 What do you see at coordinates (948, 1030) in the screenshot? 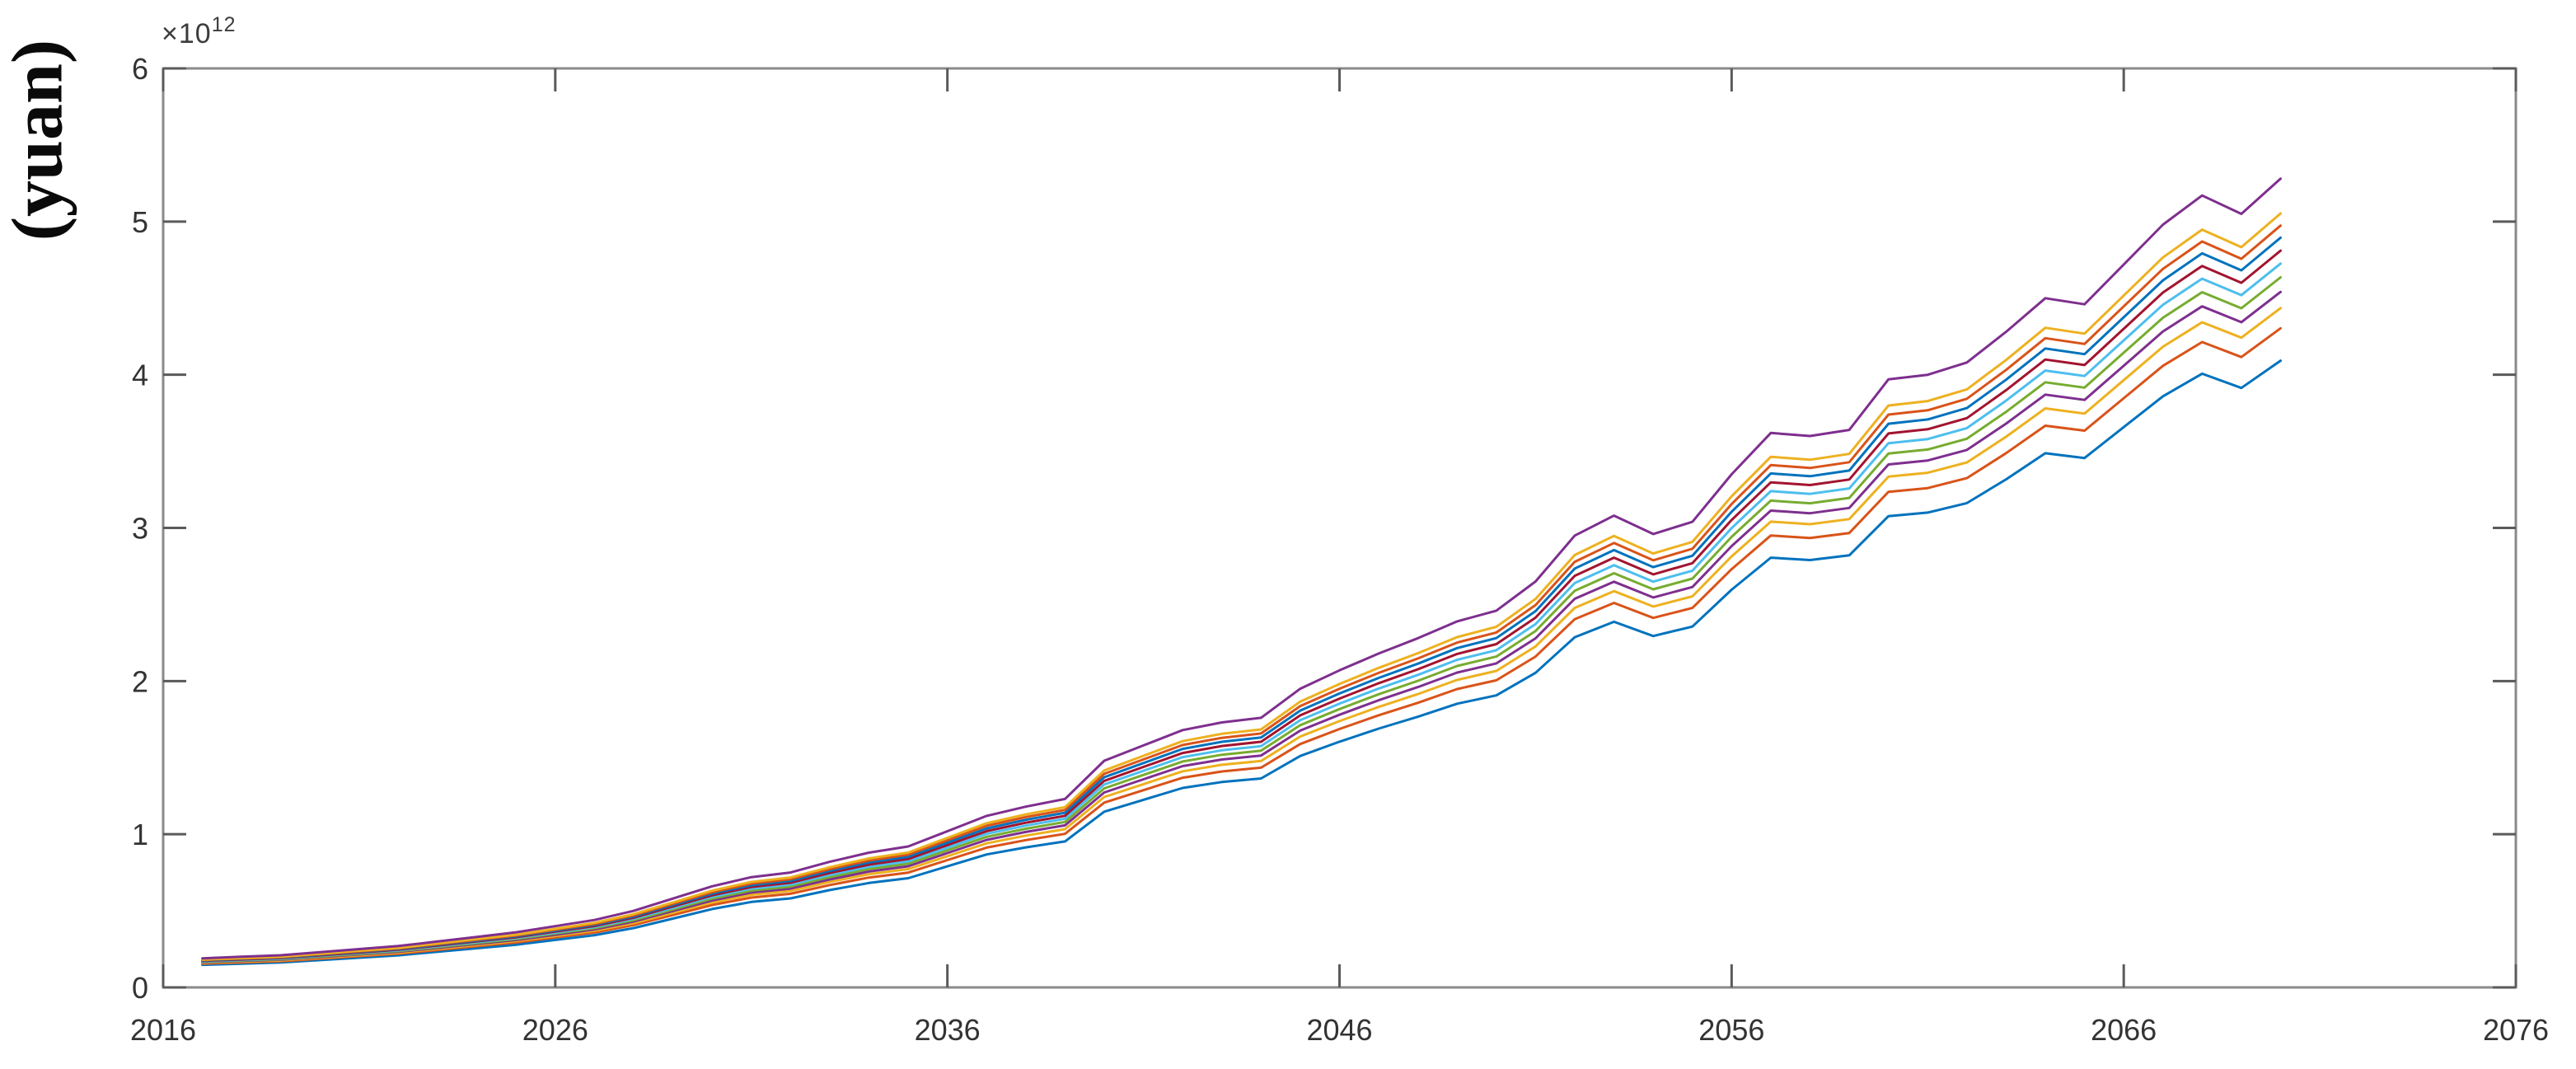
I see `x-tick-label: 2036` at bounding box center [948, 1030].